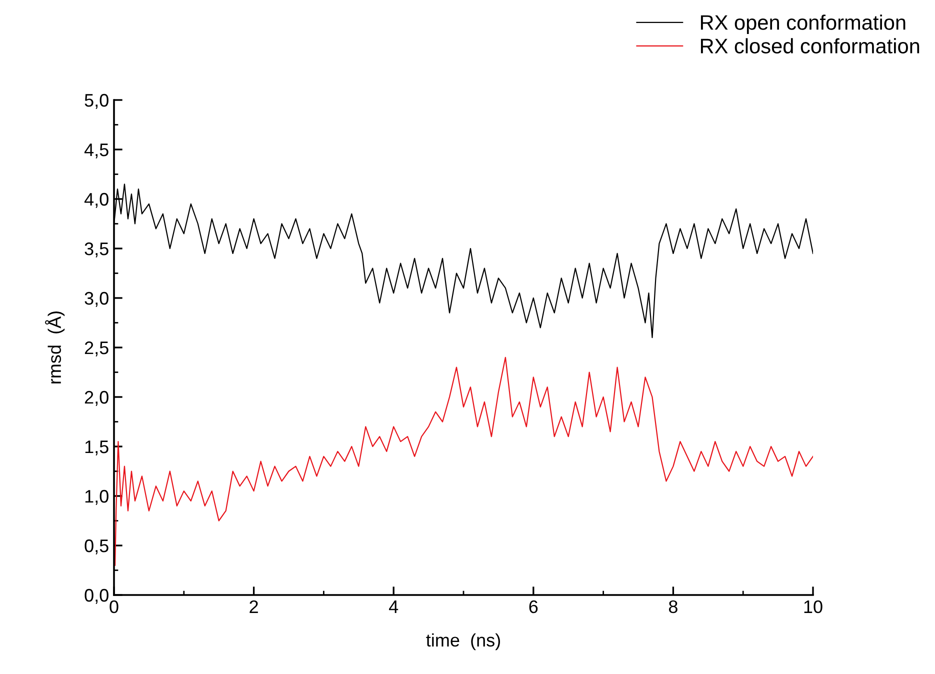  What do you see at coordinates (55, 348) in the screenshot?
I see `y-axis-title: rmsd (Å)` at bounding box center [55, 348].